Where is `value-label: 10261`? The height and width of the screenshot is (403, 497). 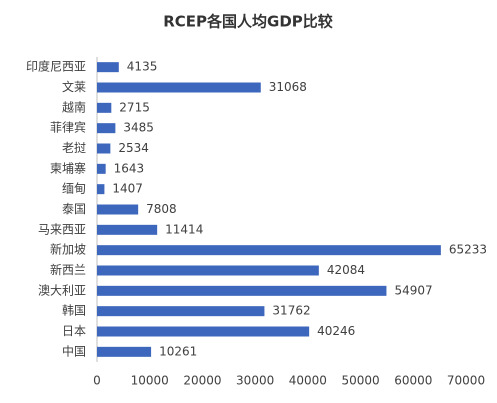
value-label: 10261 is located at coordinates (178, 351).